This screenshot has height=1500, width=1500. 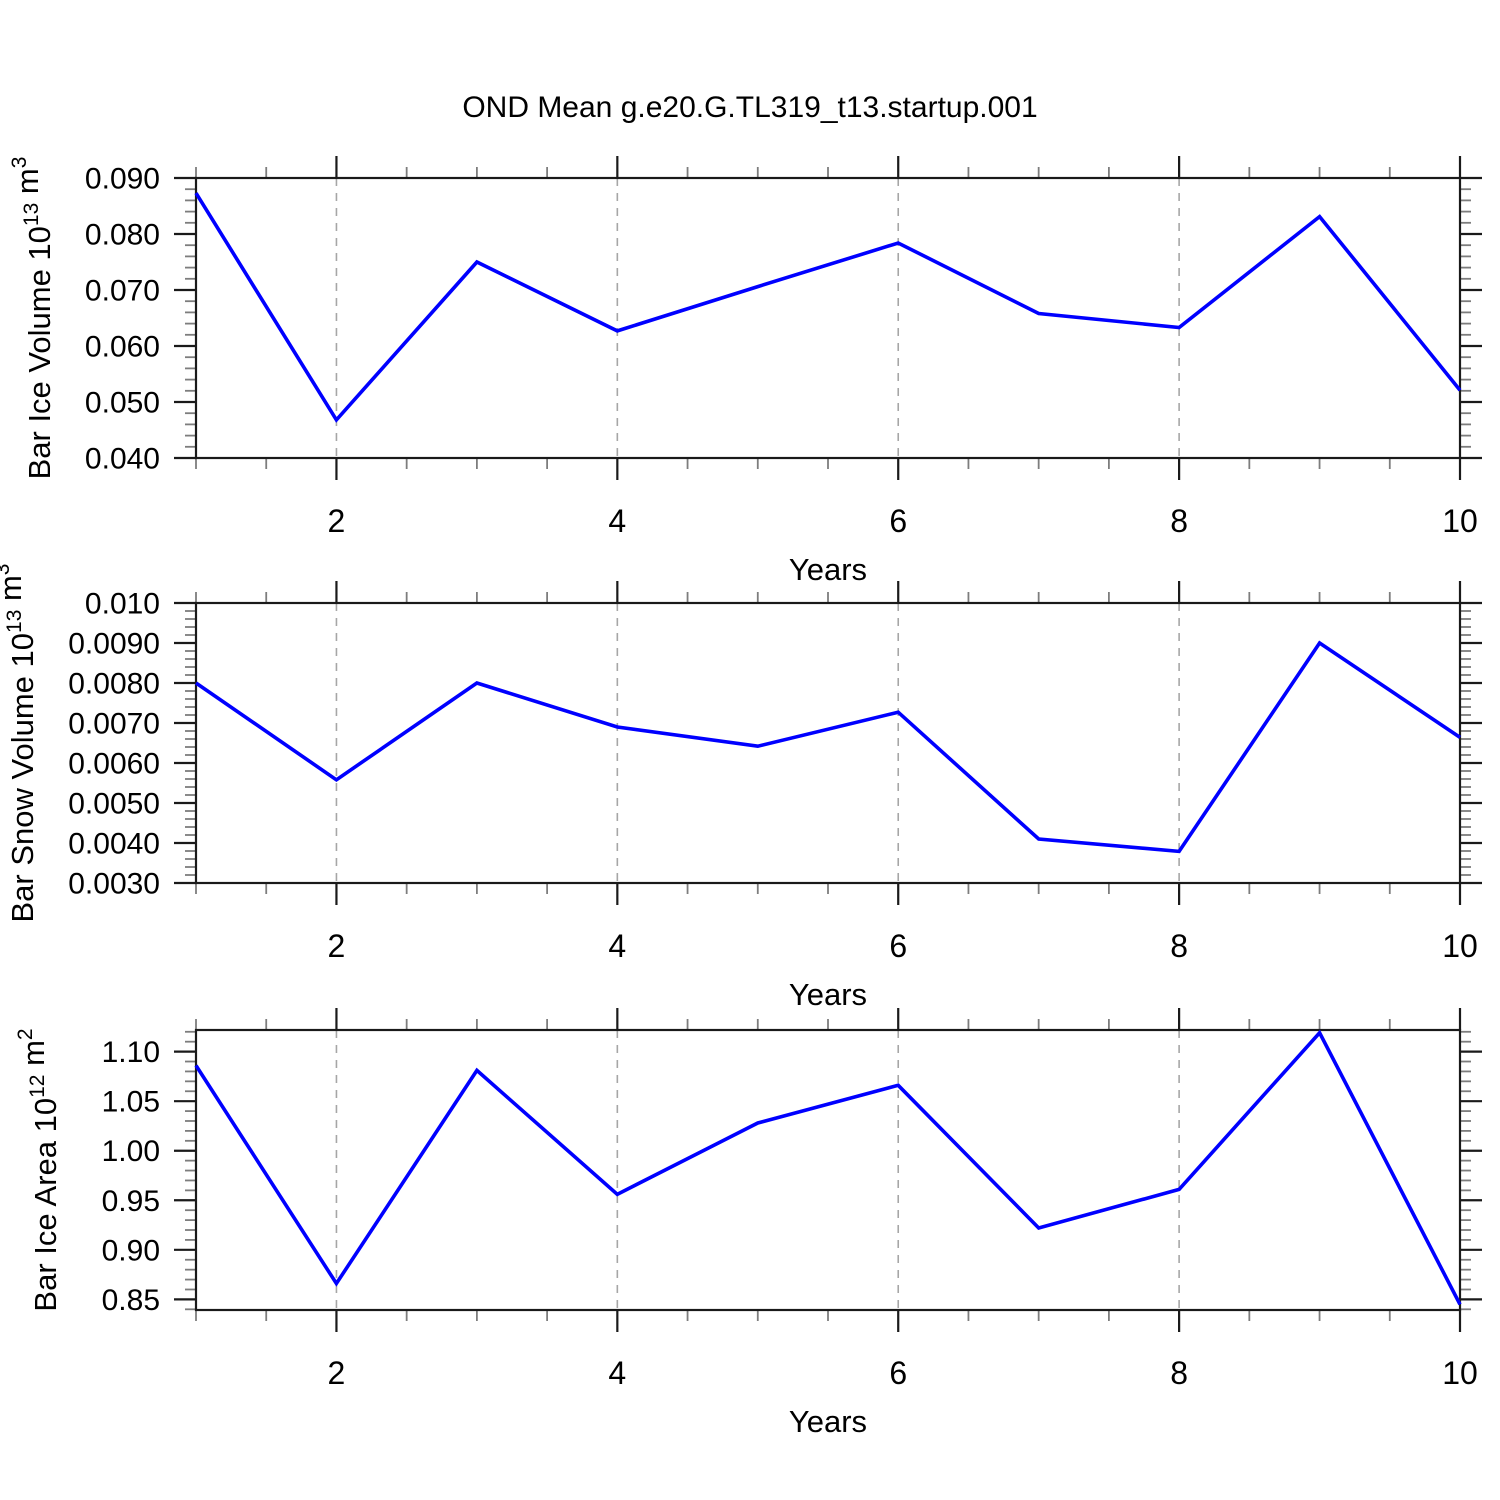 I want to click on y-tick-label: 0.060, so click(x=122, y=347).